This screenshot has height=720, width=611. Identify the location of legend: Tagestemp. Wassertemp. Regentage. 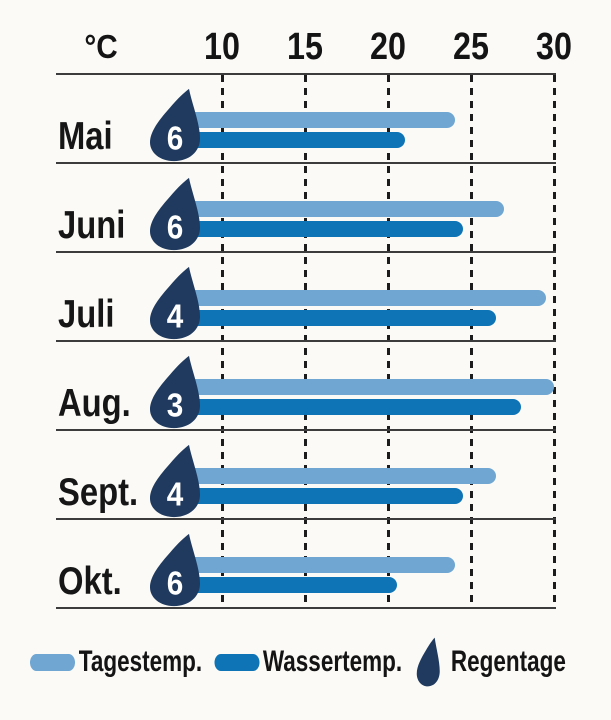
(305, 662).